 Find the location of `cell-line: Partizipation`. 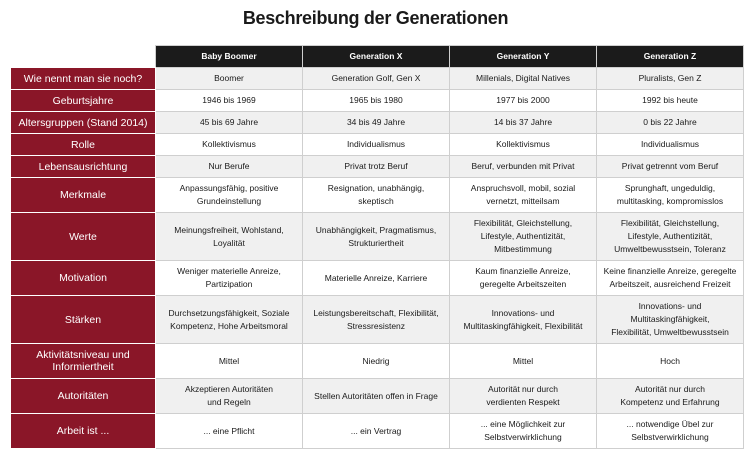

cell-line: Partizipation is located at coordinates (229, 284).